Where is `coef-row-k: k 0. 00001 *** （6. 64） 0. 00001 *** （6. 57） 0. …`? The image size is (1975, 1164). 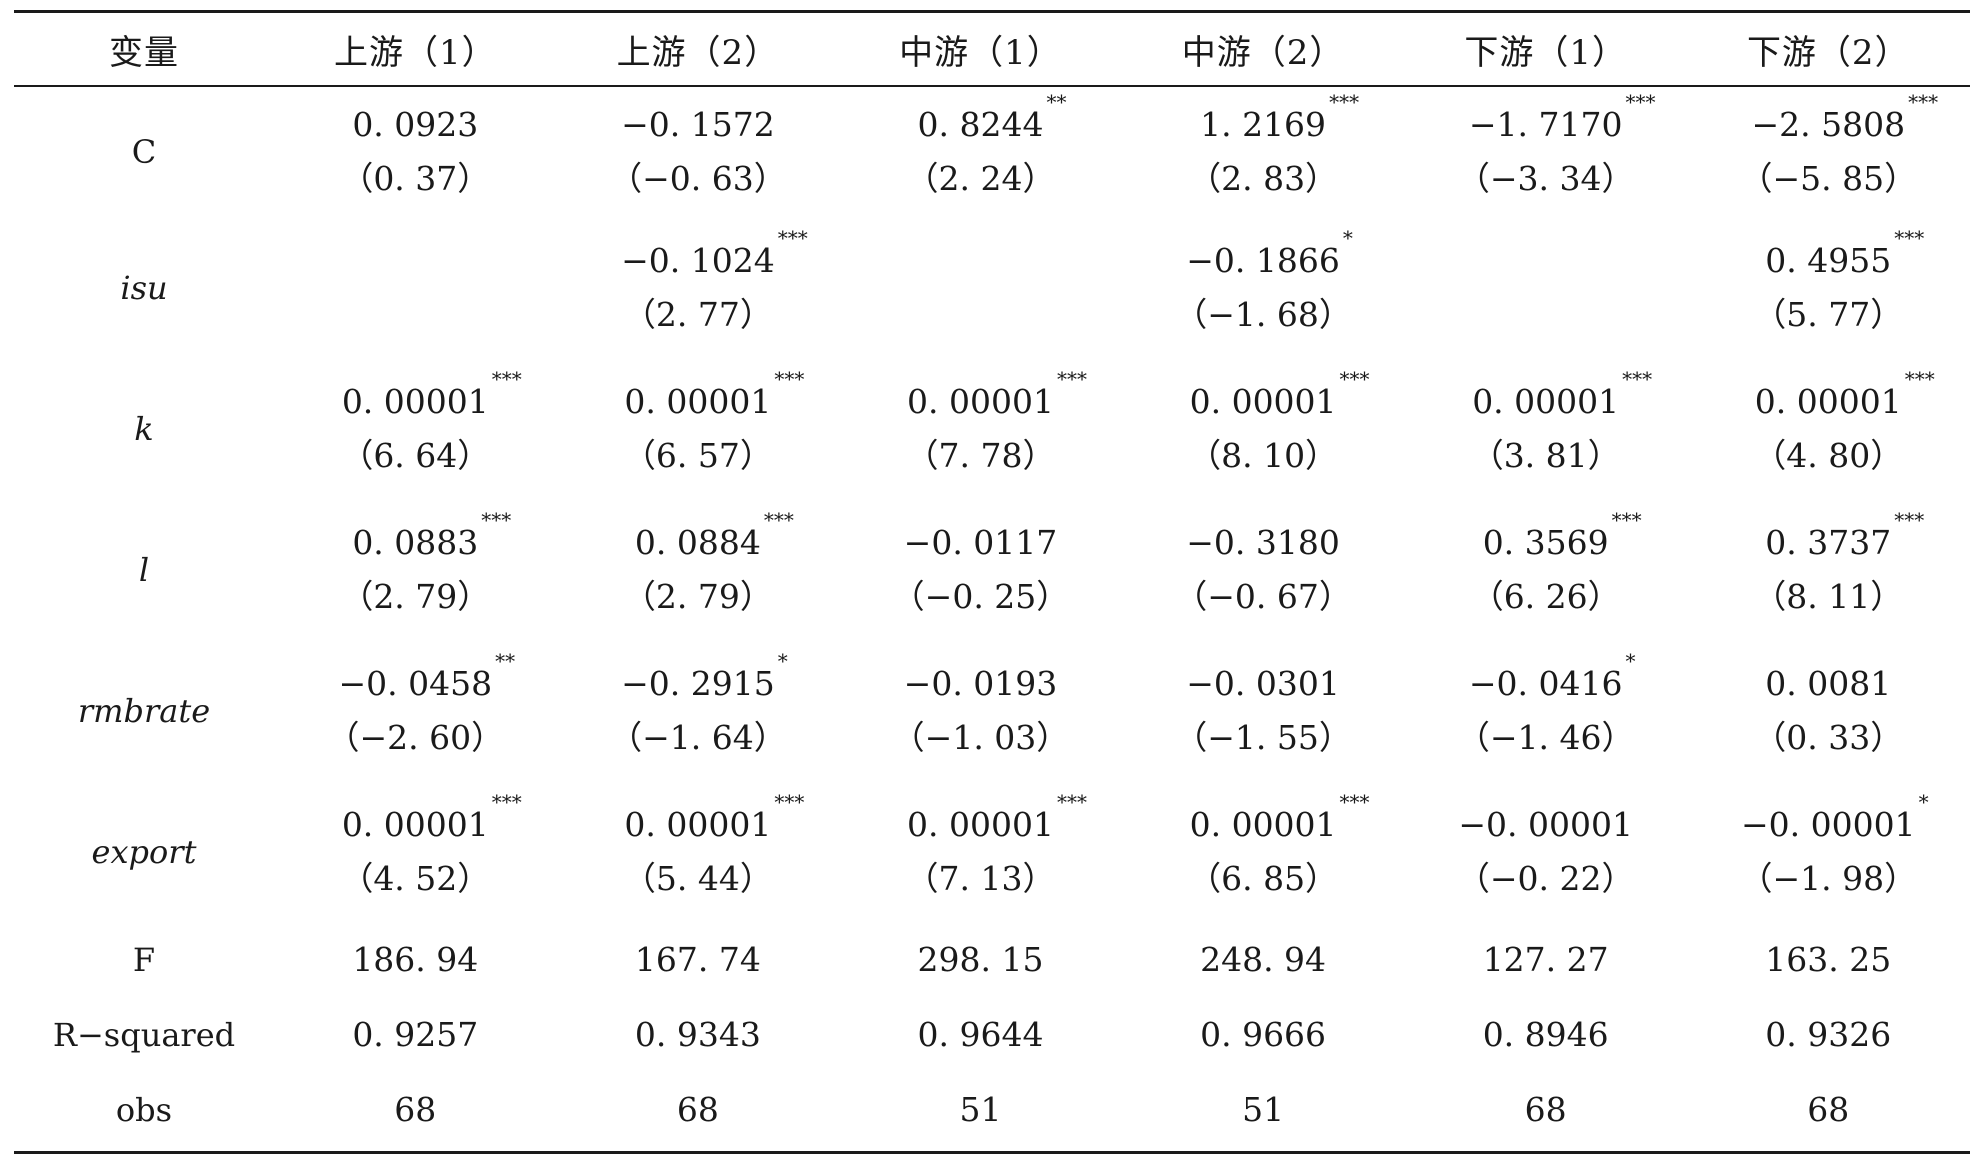
coef-row-k: k 0. 00001 *** （6. 64） 0. 00001 *** （6. 57） 0. … is located at coordinates (992, 428).